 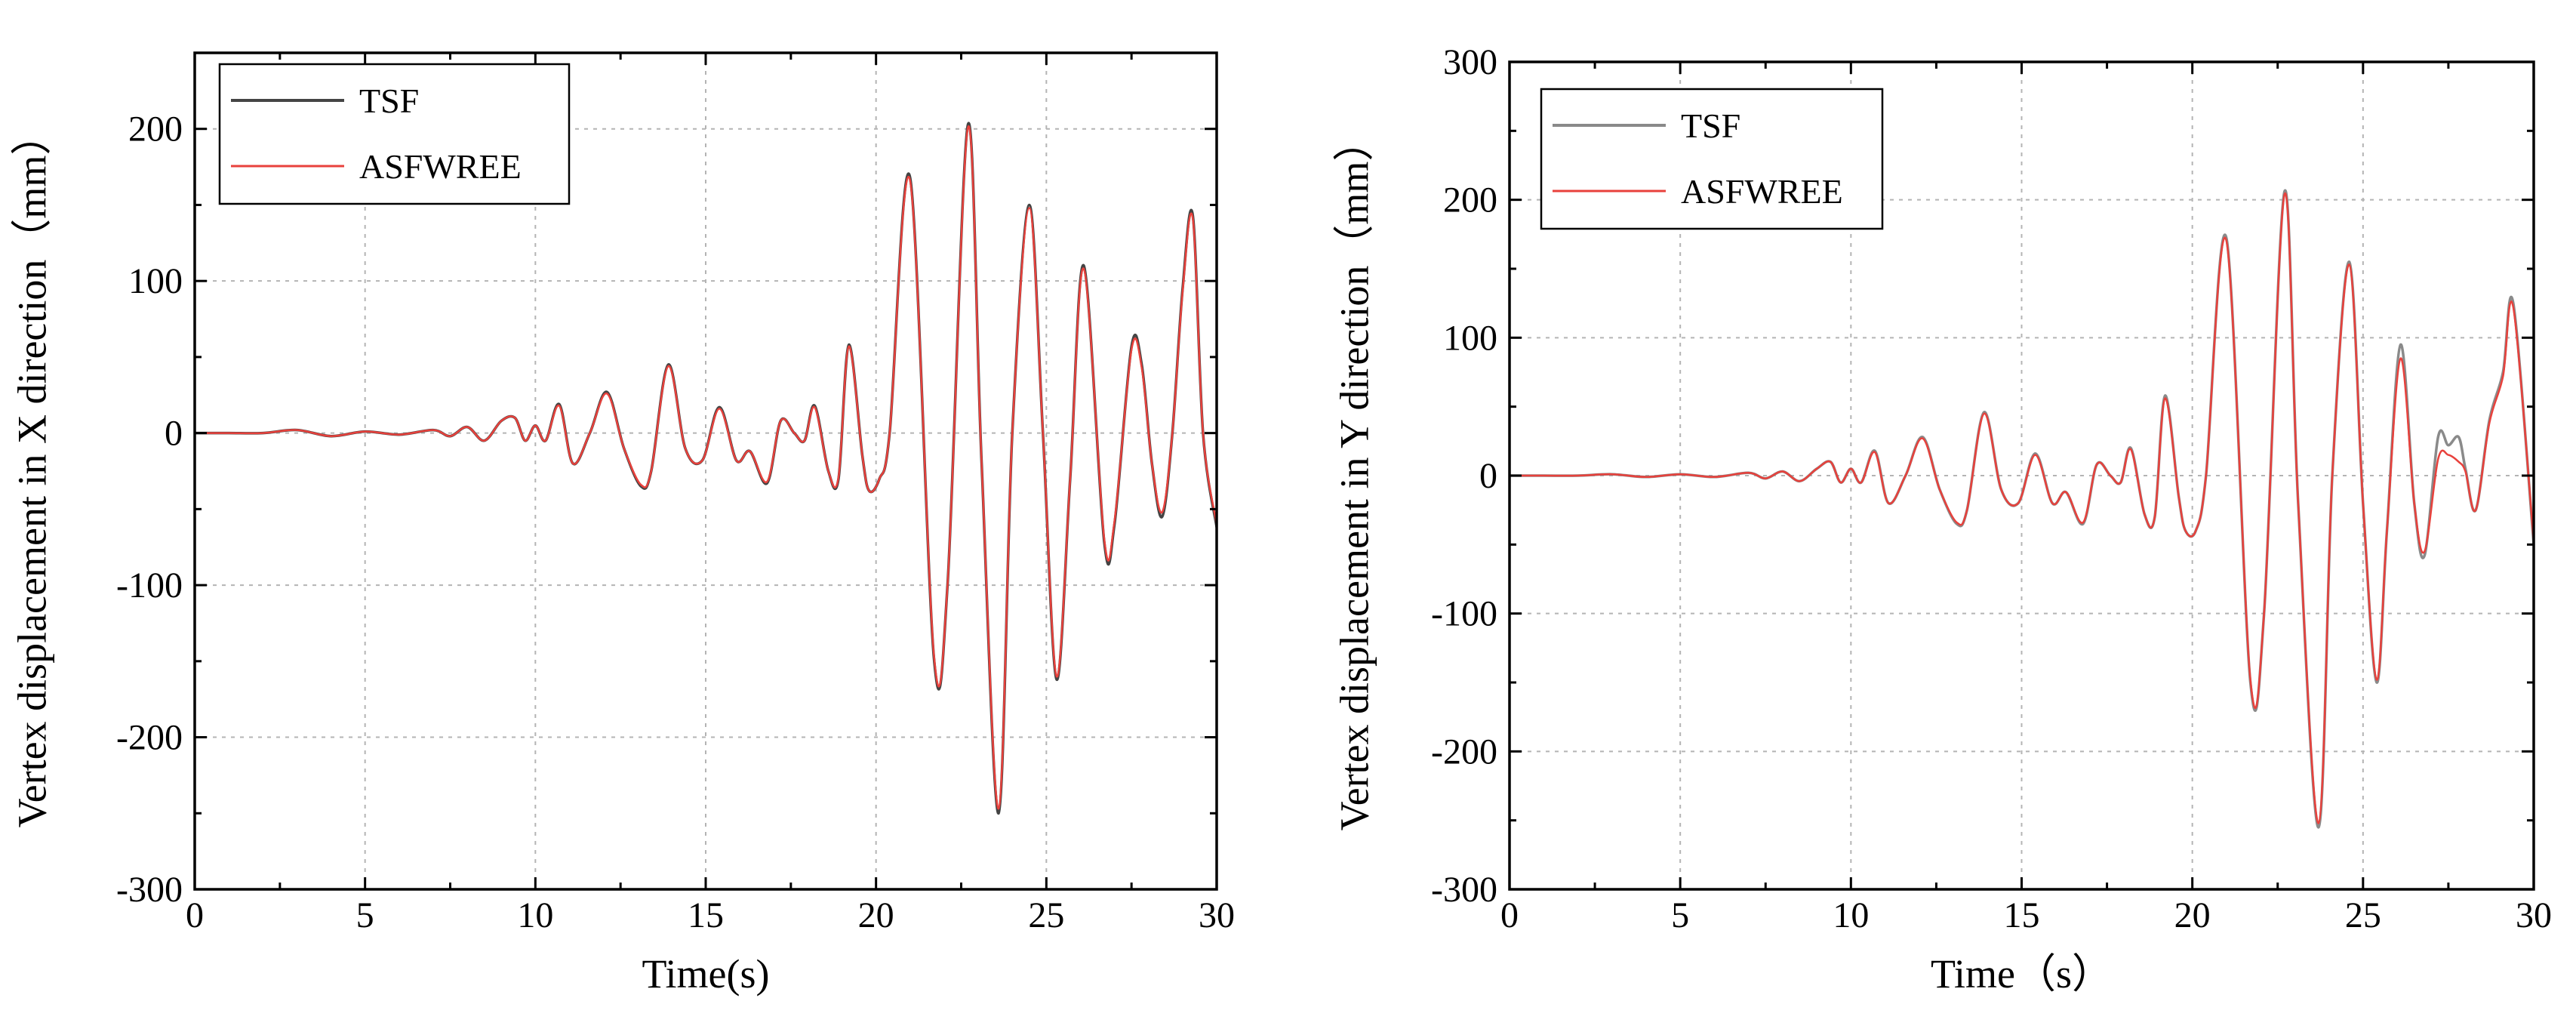 I want to click on y-tick-label: 300, so click(x=1470, y=62).